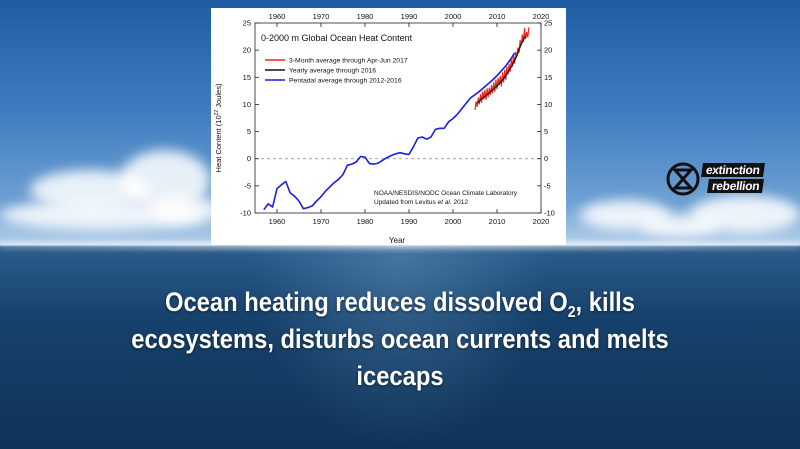 The height and width of the screenshot is (449, 800). Describe the element at coordinates (400, 246) in the screenshot. I see `horizon` at that location.